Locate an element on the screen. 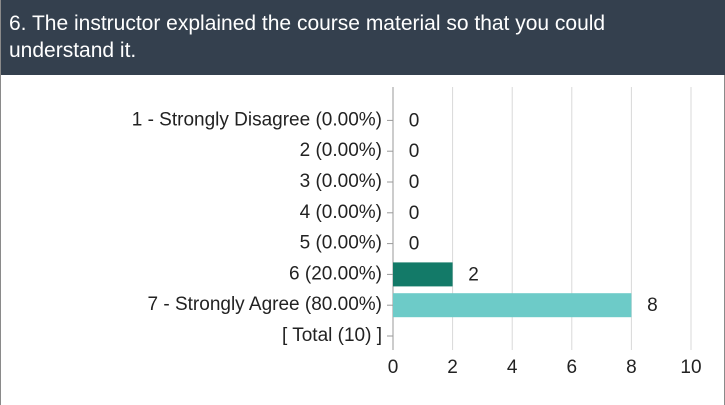 Image resolution: width=725 pixels, height=405 pixels. x-tick-label: 2 is located at coordinates (452, 367).